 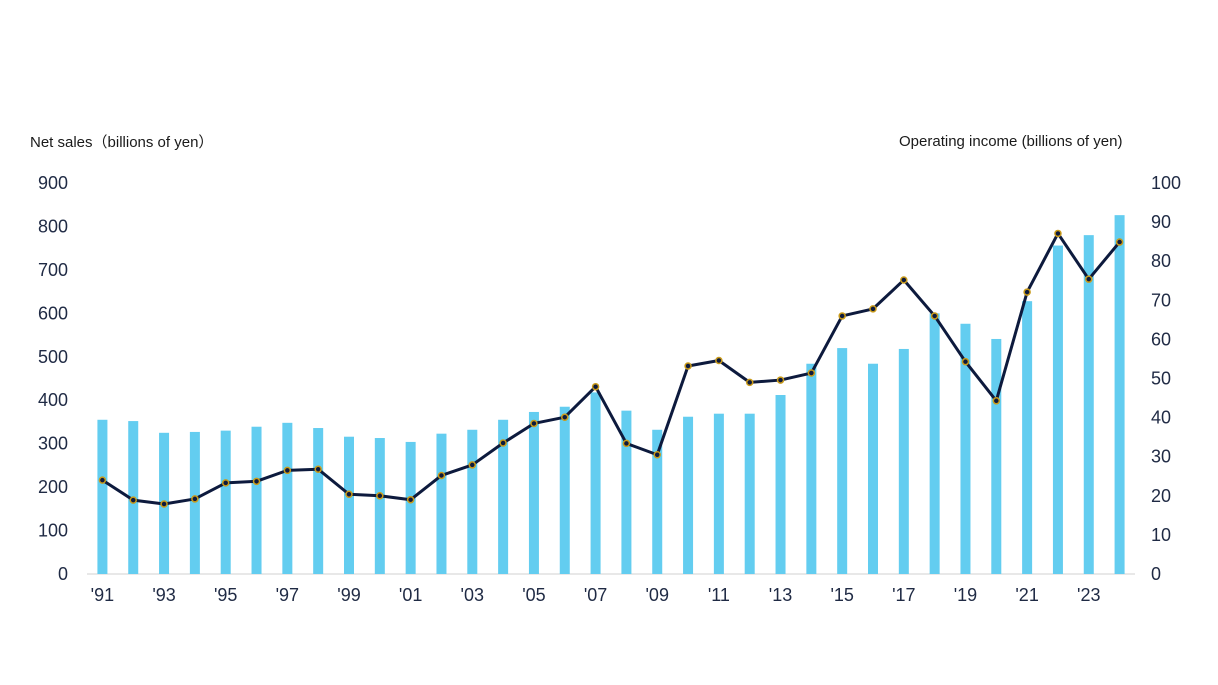 I want to click on x-tick-label: '05, so click(x=533, y=595).